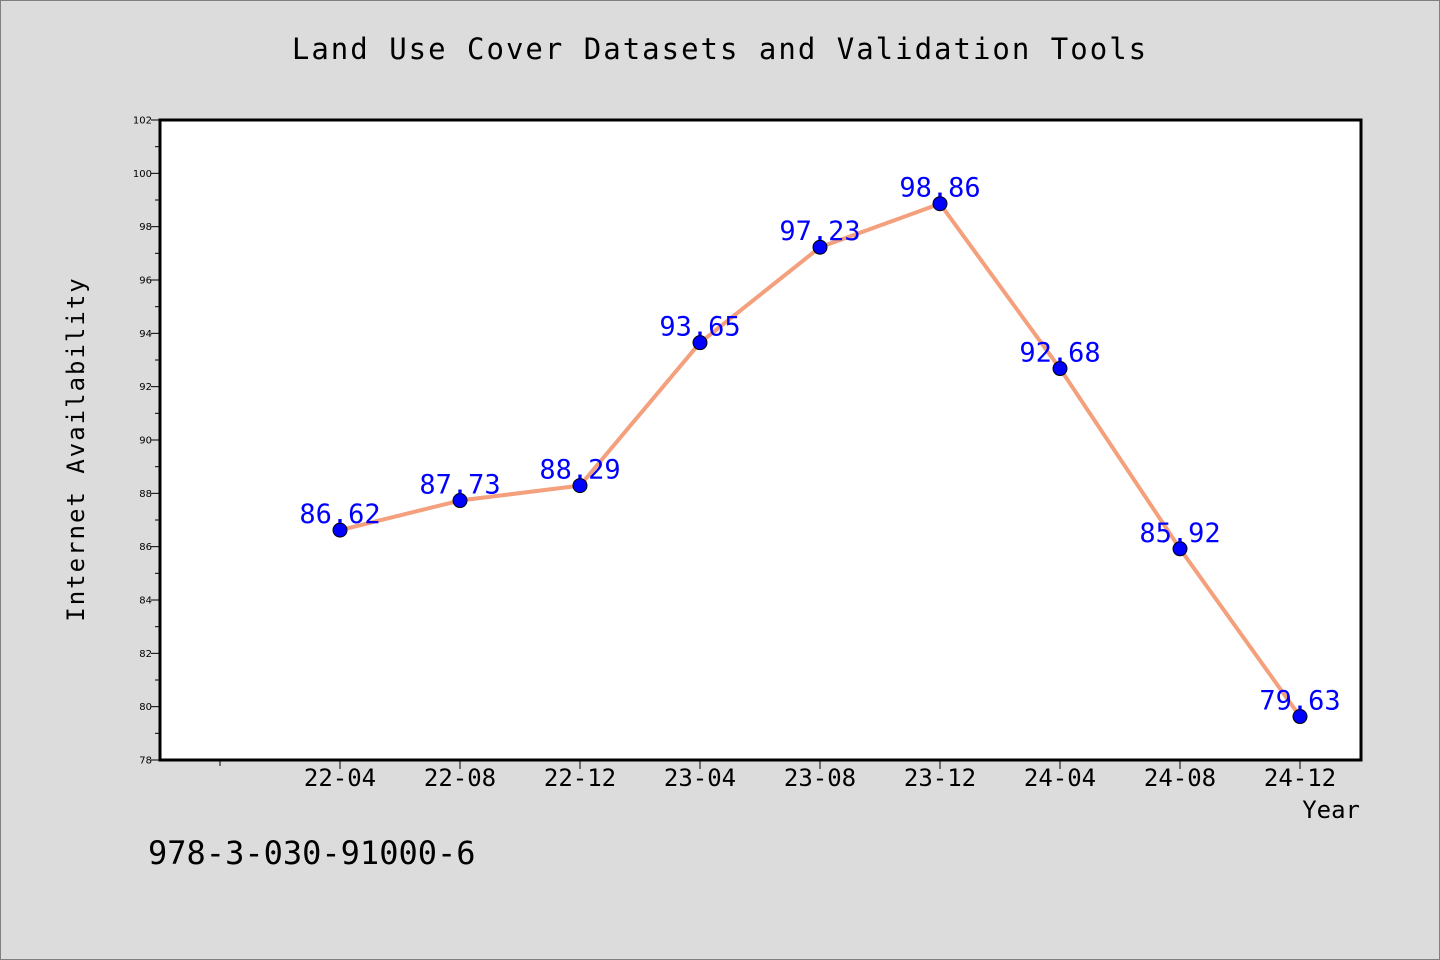  I want to click on x-axis-label: Year, so click(1331, 810).